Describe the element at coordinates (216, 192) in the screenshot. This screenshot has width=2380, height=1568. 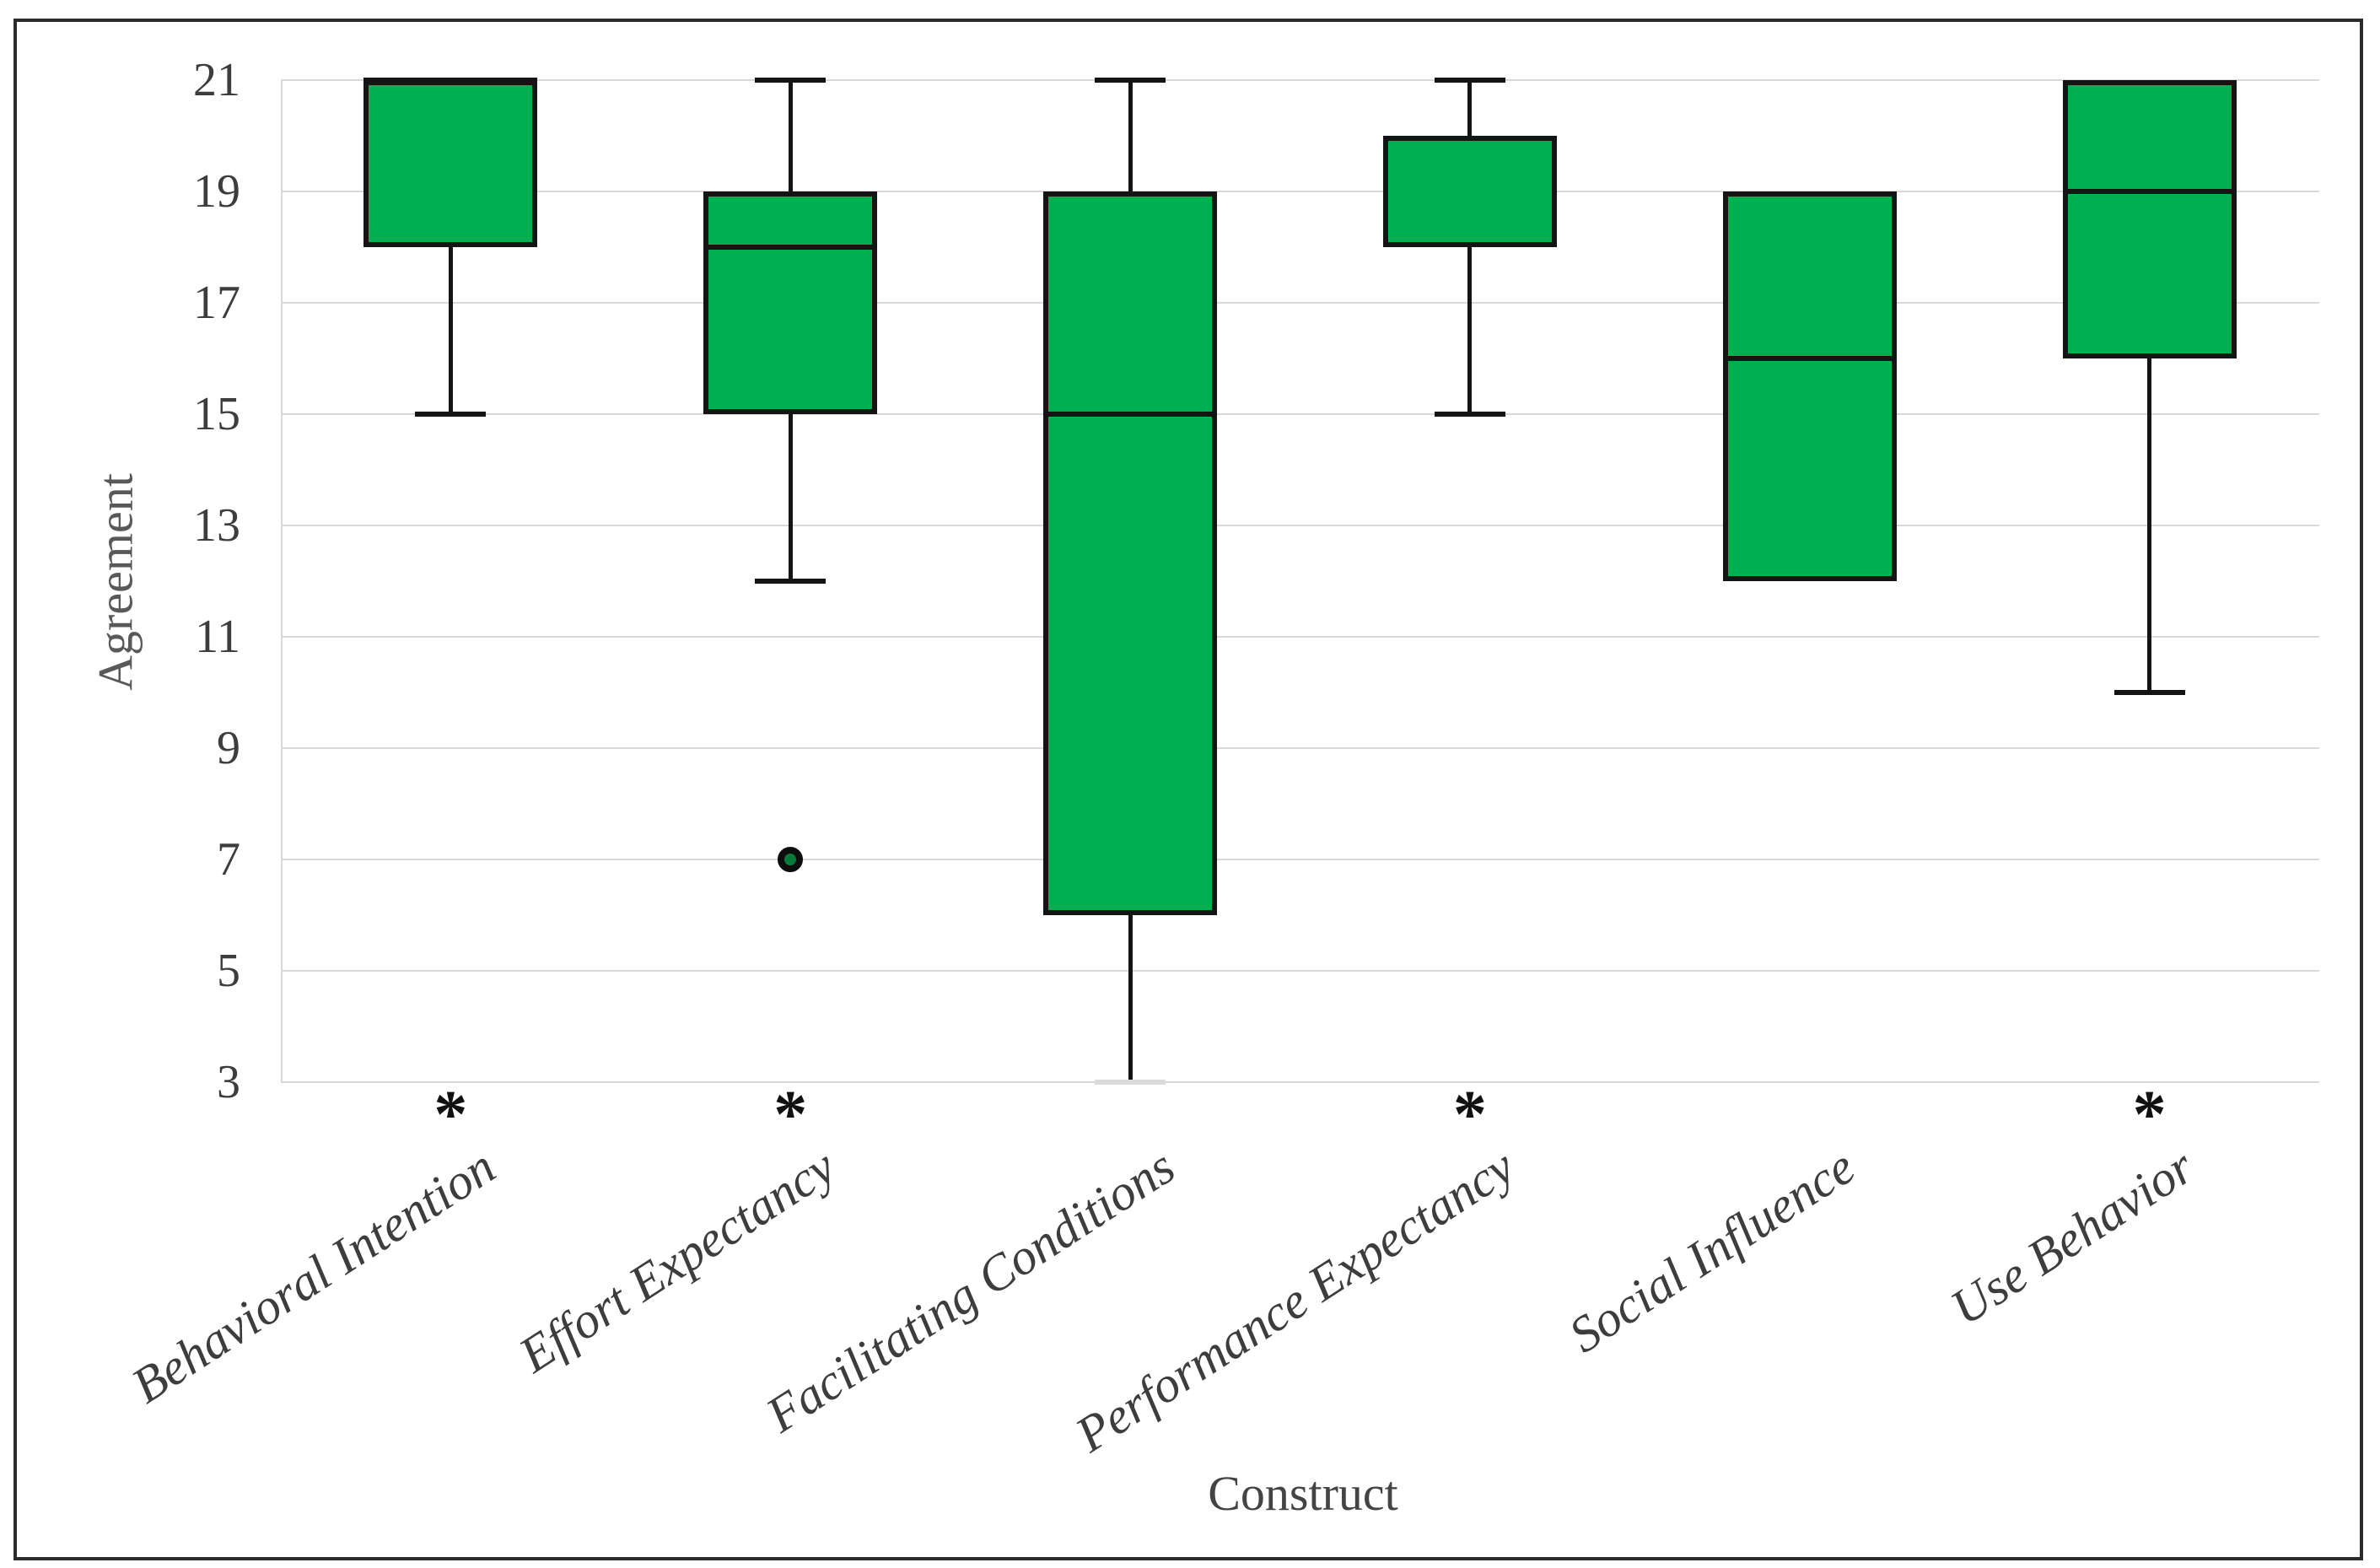
I see `y-tick-label: 19` at that location.